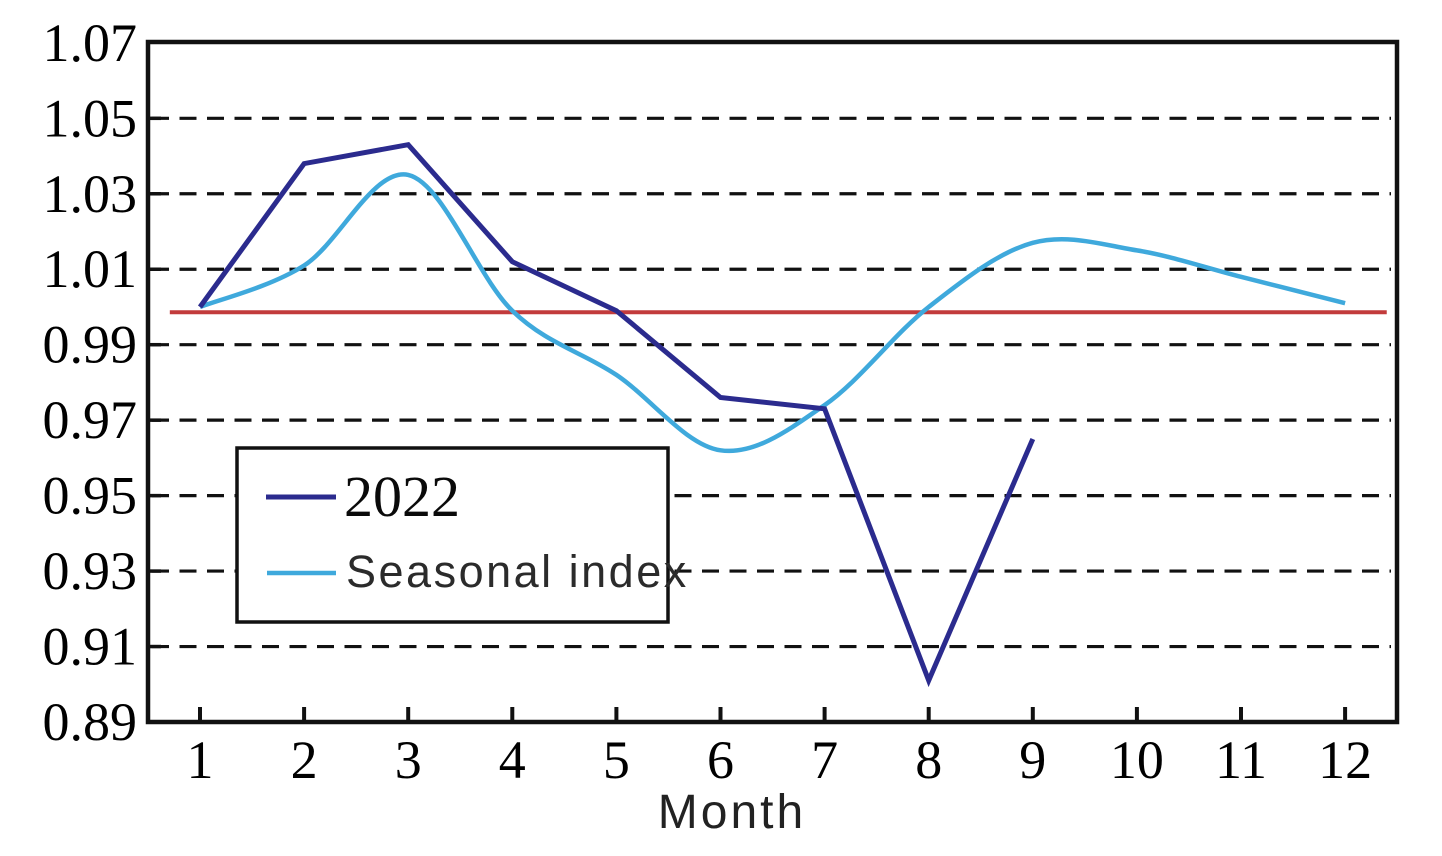  I want to click on x-tick-label: 2, so click(304, 760).